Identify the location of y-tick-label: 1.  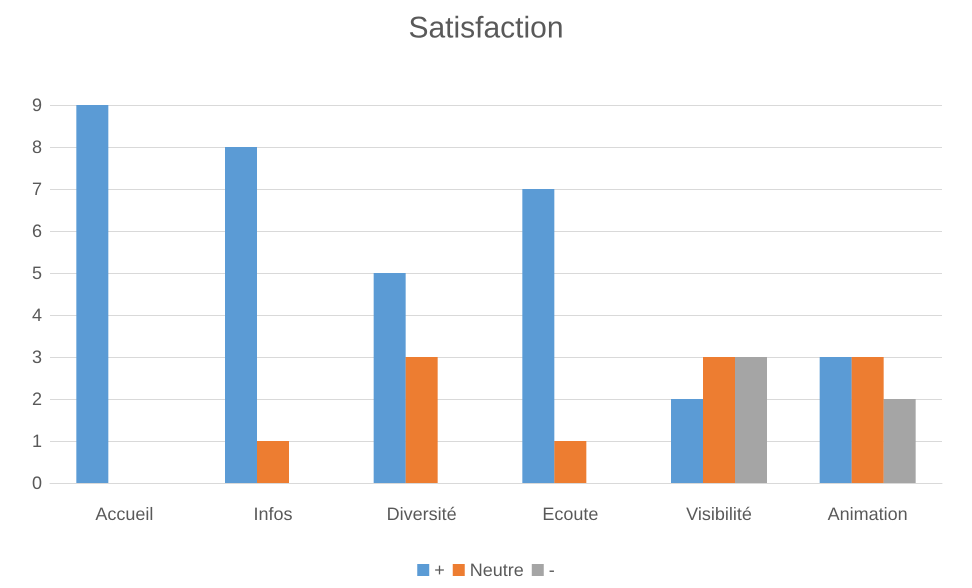
(37, 441).